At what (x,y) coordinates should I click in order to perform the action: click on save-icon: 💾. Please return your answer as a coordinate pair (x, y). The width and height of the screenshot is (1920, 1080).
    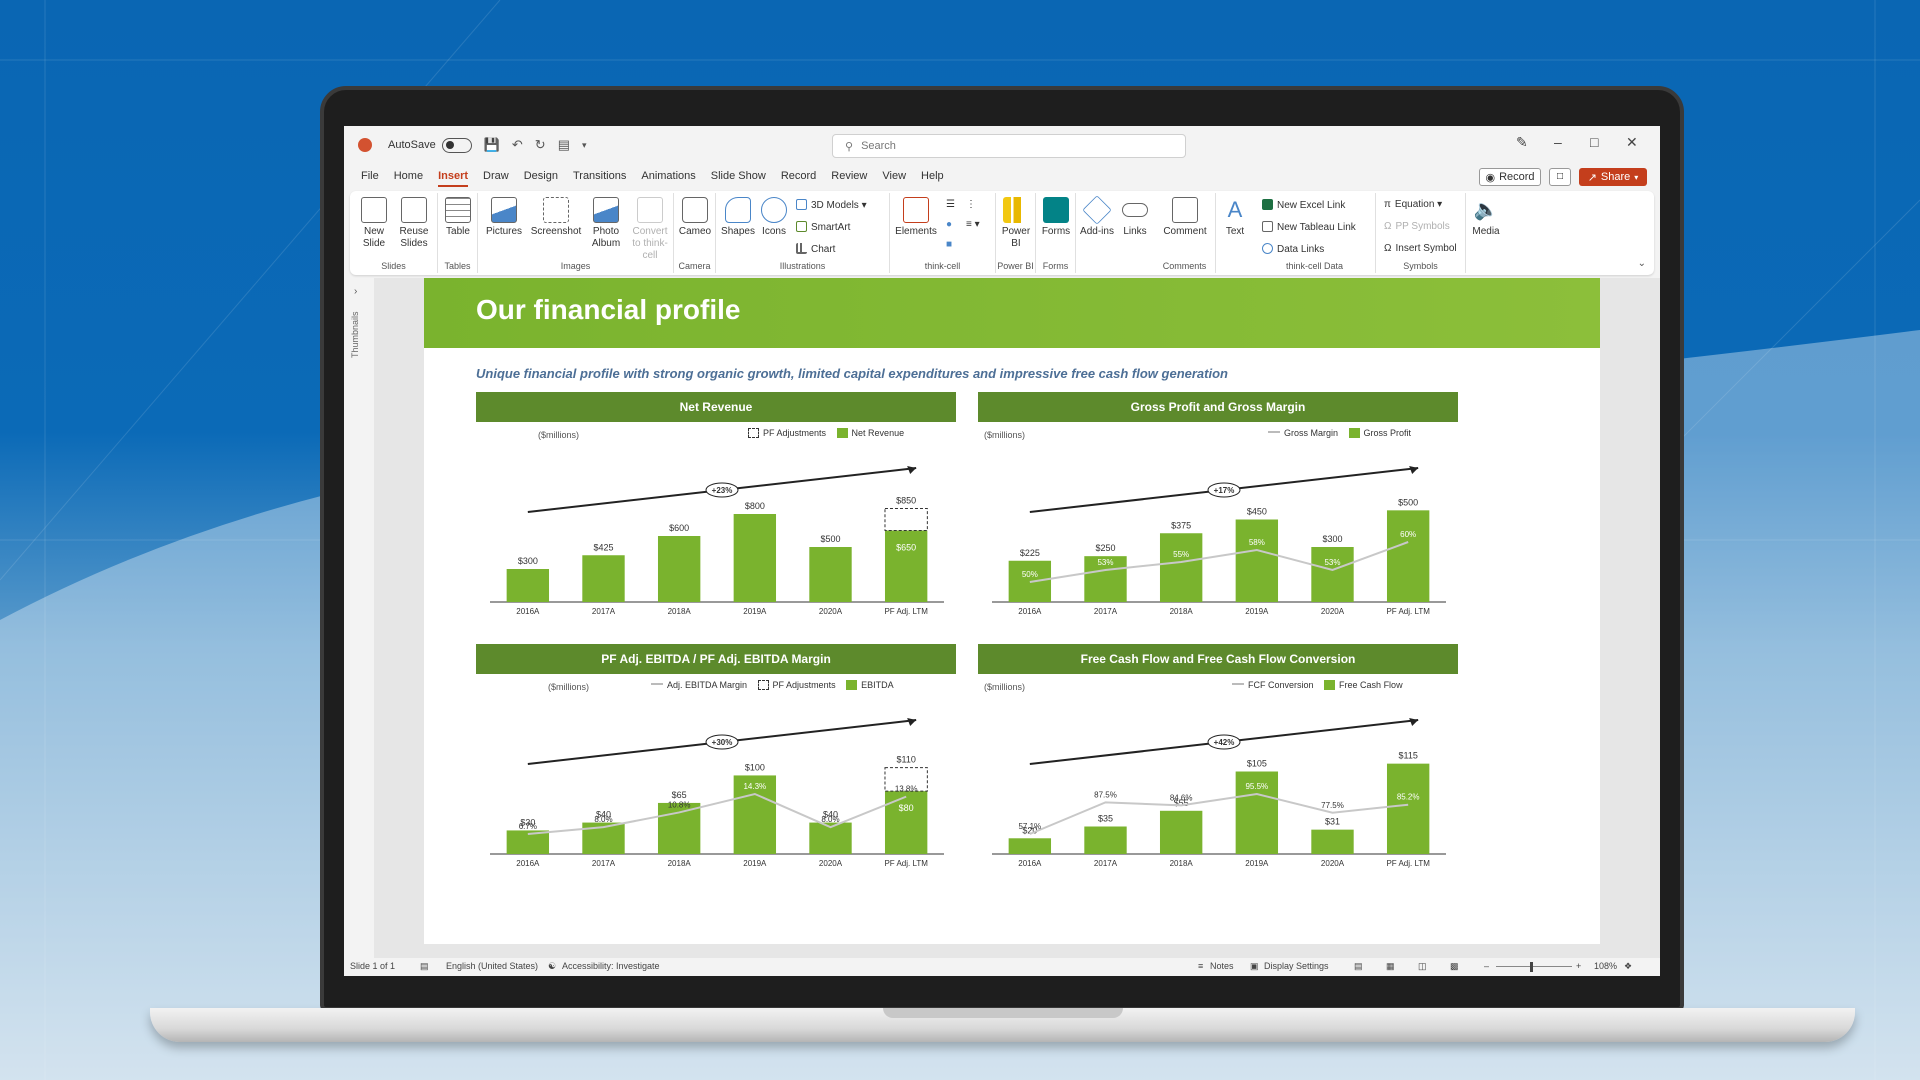
    Looking at the image, I should click on (491, 144).